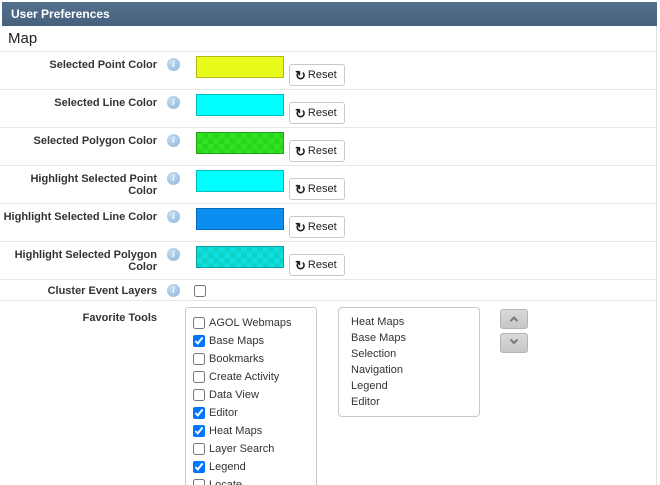 This screenshot has width=660, height=485. I want to click on reorder-buttons, so click(514, 331).